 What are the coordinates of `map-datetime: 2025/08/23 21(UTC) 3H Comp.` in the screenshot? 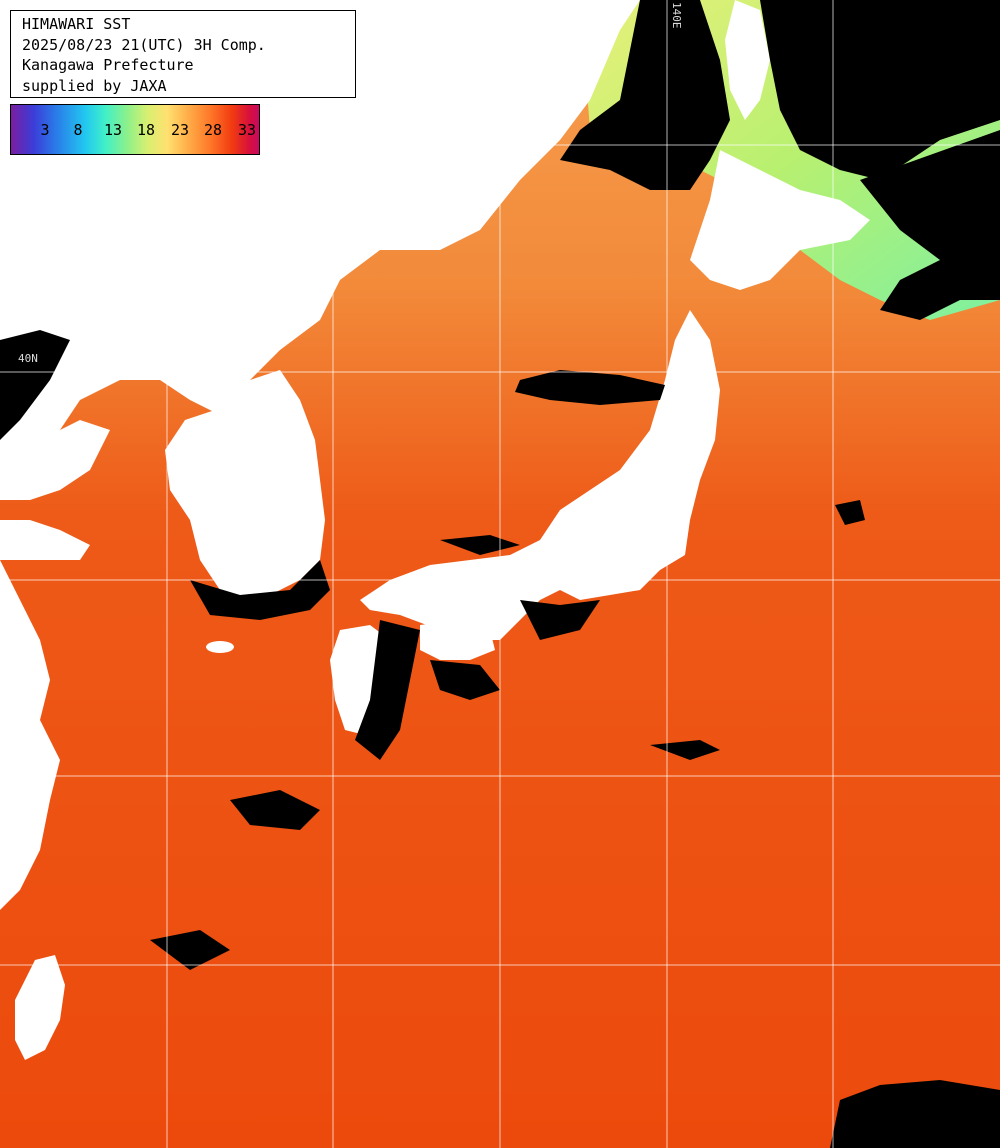 It's located at (144, 44).